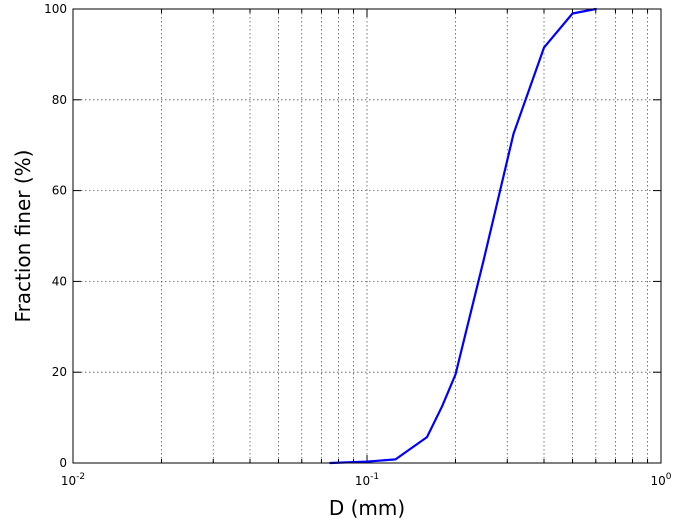  What do you see at coordinates (55, 236) in the screenshot?
I see `y-tick-labels: 0 20 40 60 80 100` at bounding box center [55, 236].